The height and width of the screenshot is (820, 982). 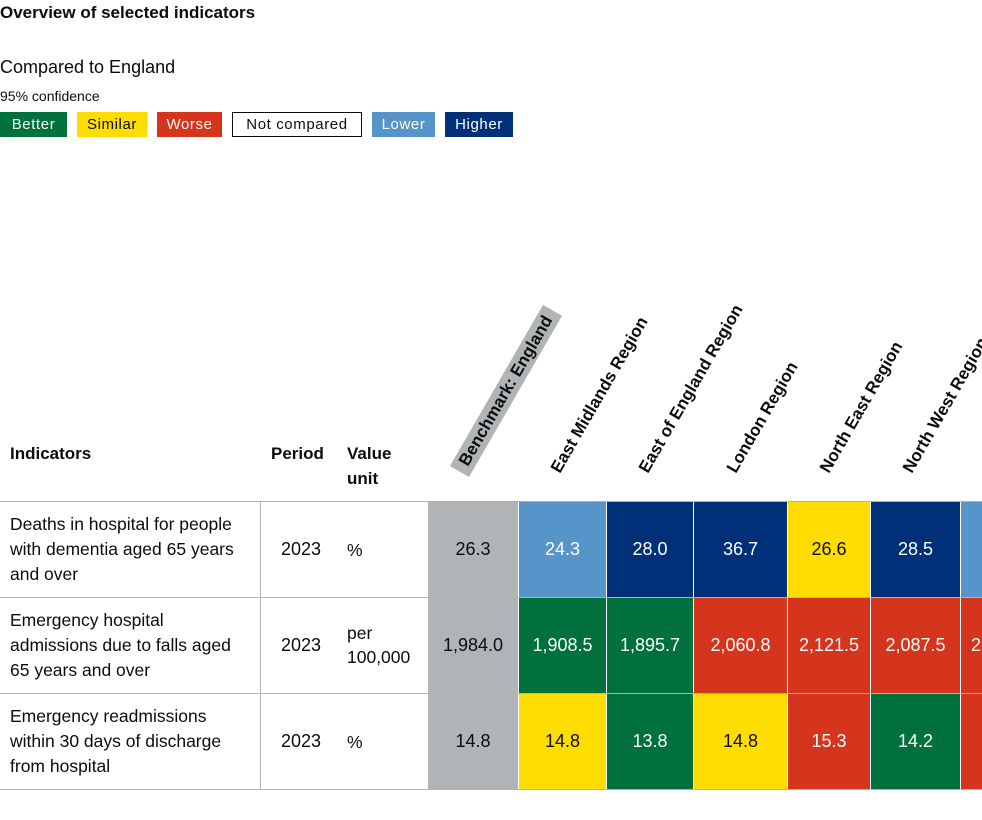 What do you see at coordinates (915, 549) in the screenshot?
I see `value-cell: 28.5` at bounding box center [915, 549].